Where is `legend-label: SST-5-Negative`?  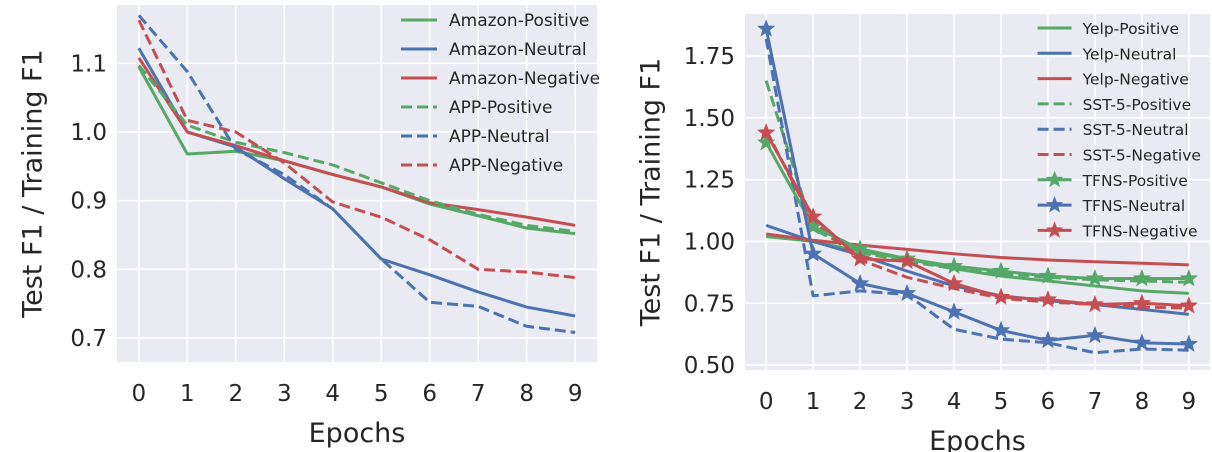
legend-label: SST-5-Negative is located at coordinates (1142, 156).